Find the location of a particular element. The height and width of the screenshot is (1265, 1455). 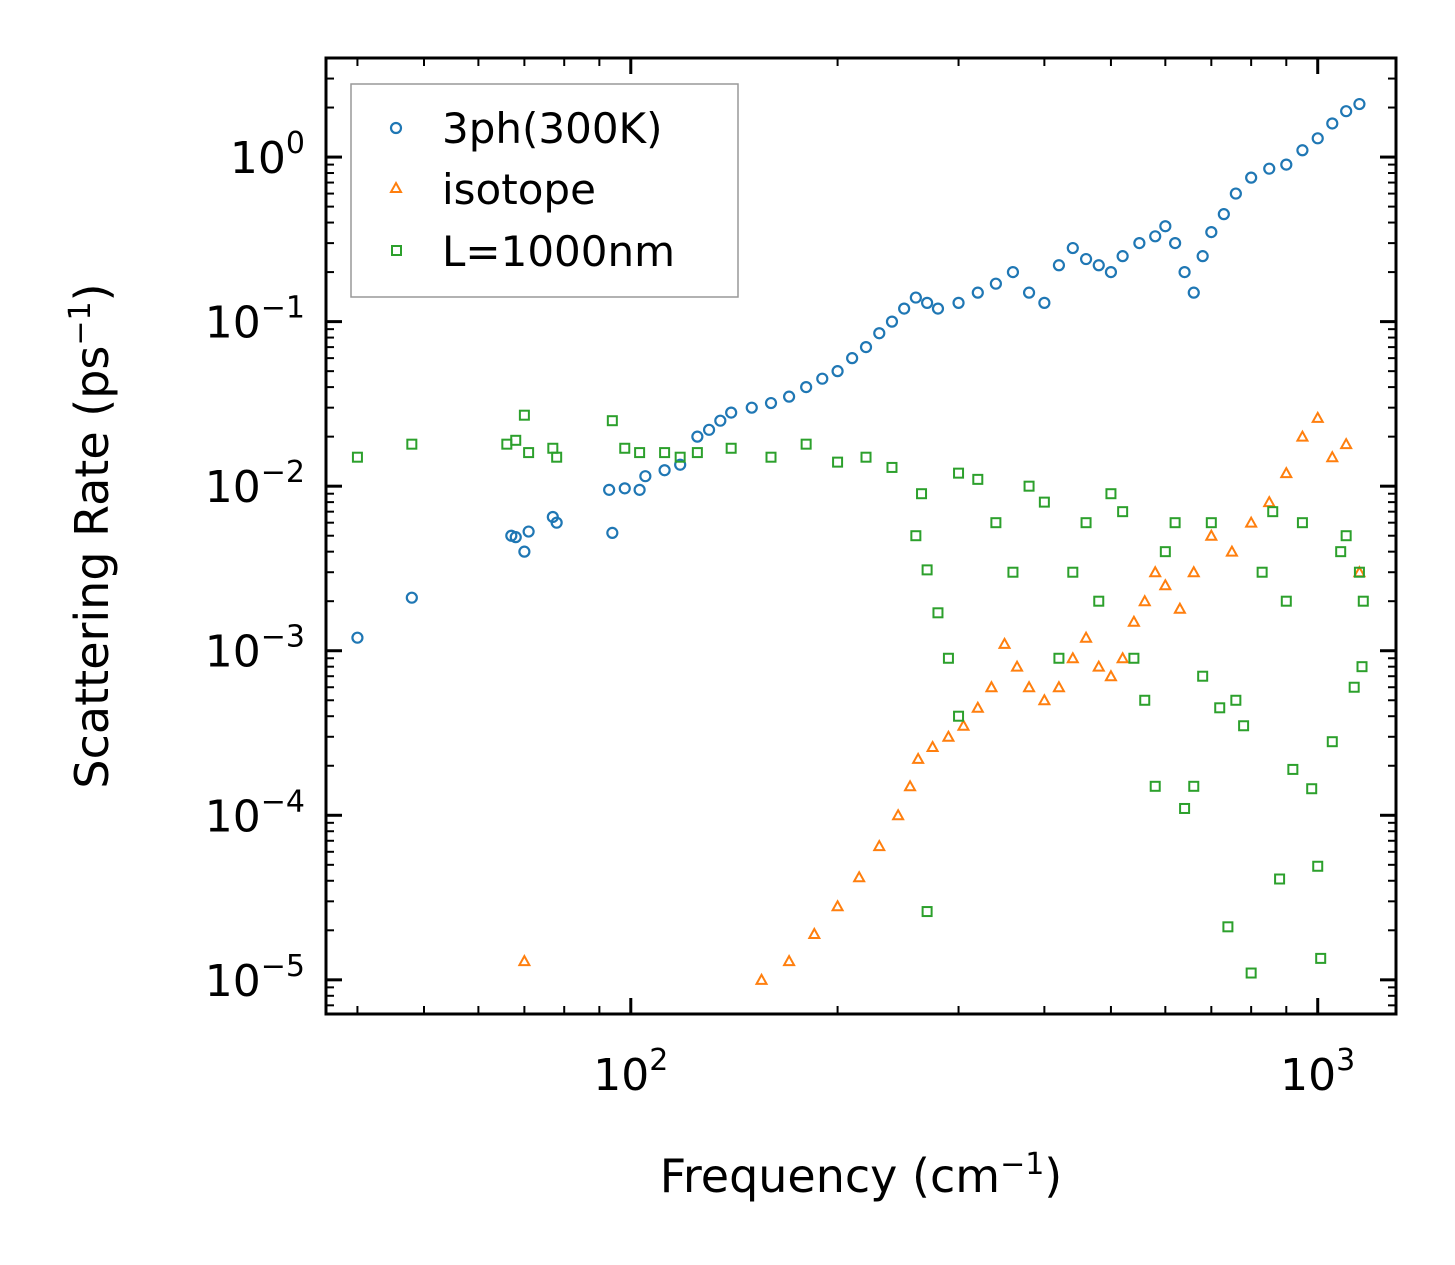

legend-entry-l1000nm: L=1000nm is located at coordinates (533, 251).